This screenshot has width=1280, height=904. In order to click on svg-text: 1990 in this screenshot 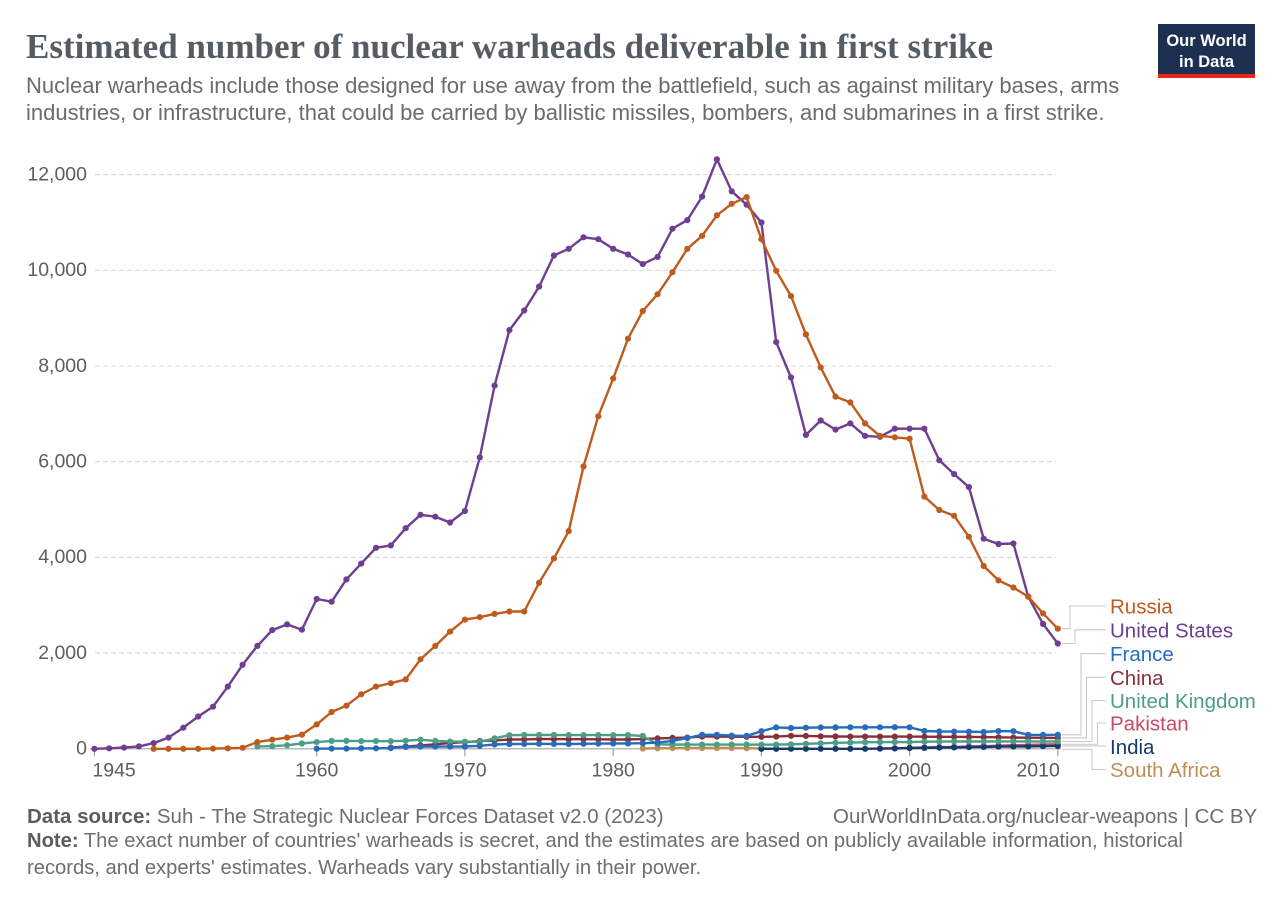, I will do `click(762, 770)`.